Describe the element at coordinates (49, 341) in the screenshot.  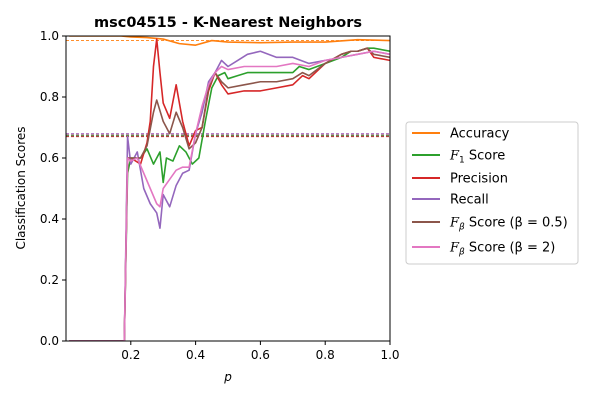
I see `y-tick-label: 0.0` at that location.